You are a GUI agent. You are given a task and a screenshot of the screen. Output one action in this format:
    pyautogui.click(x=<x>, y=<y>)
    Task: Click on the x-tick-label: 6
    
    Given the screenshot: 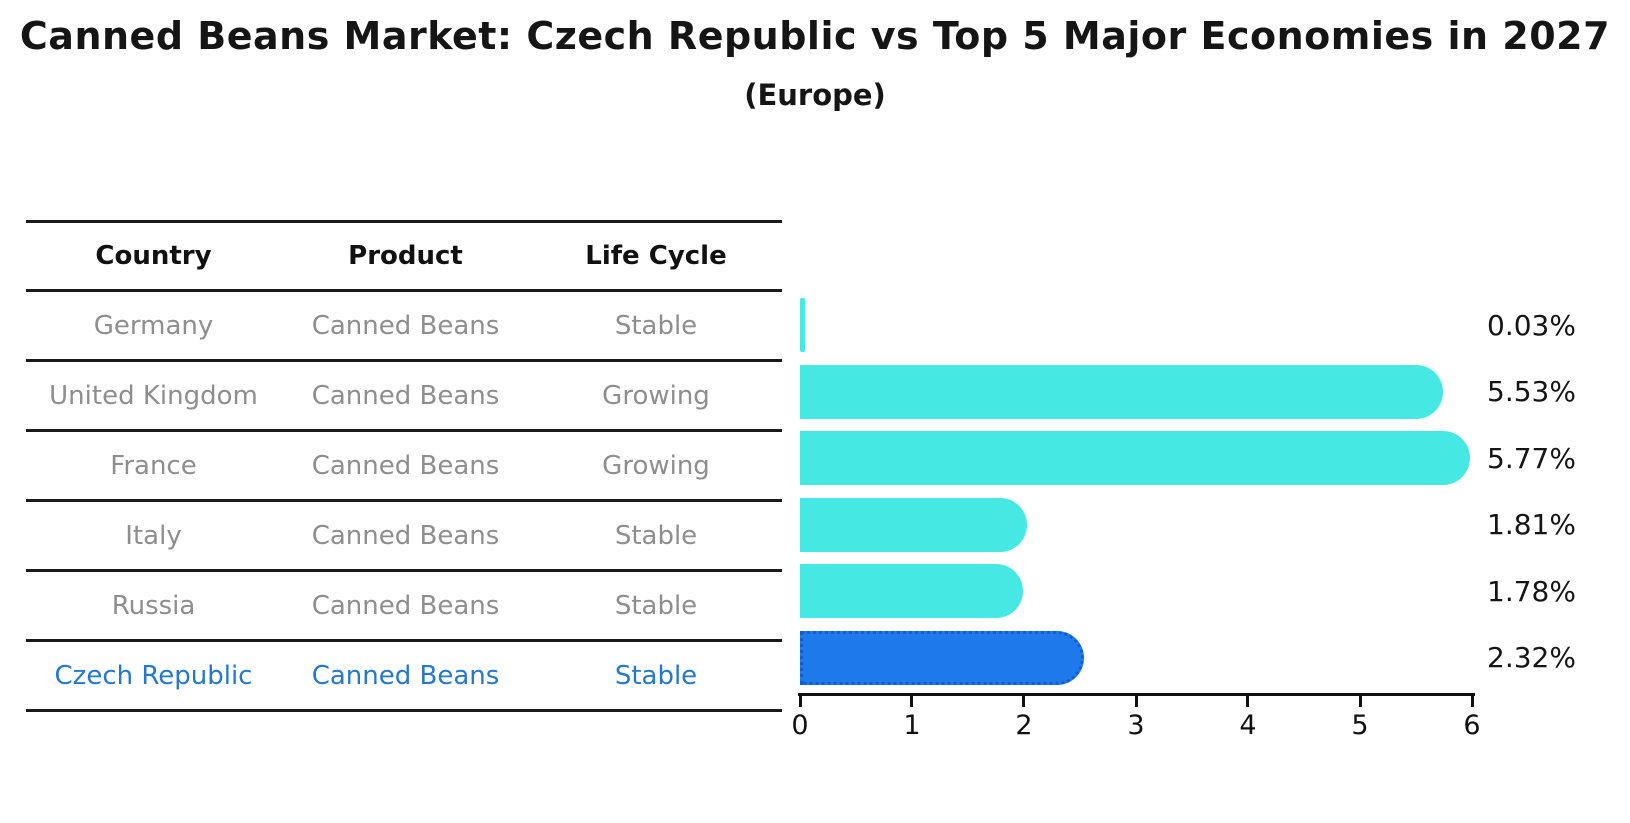 What is the action you would take?
    pyautogui.click(x=1472, y=725)
    